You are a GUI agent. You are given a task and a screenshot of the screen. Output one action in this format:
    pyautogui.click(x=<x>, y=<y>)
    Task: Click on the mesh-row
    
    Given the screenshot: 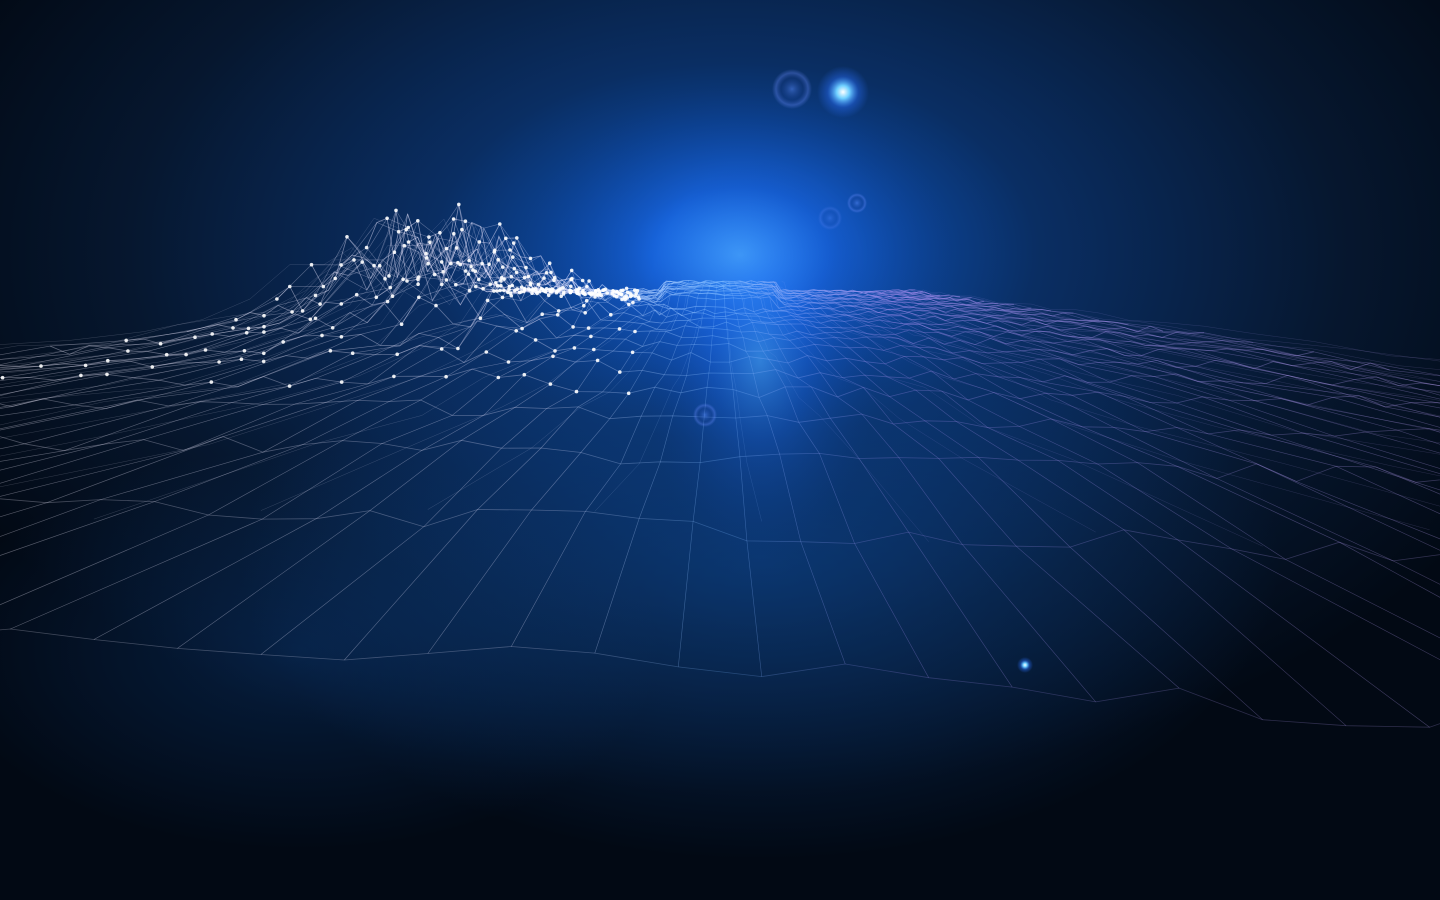 What is the action you would take?
    pyautogui.click(x=720, y=282)
    